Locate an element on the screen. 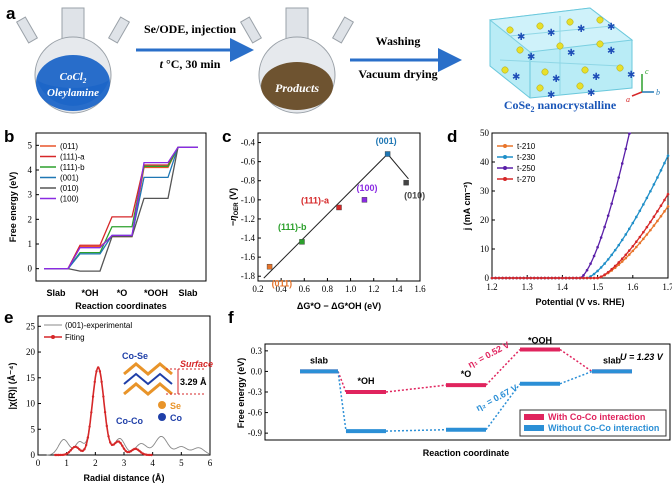  panel-e-legend: (001)-experimental Fiting is located at coordinates (88, 331).